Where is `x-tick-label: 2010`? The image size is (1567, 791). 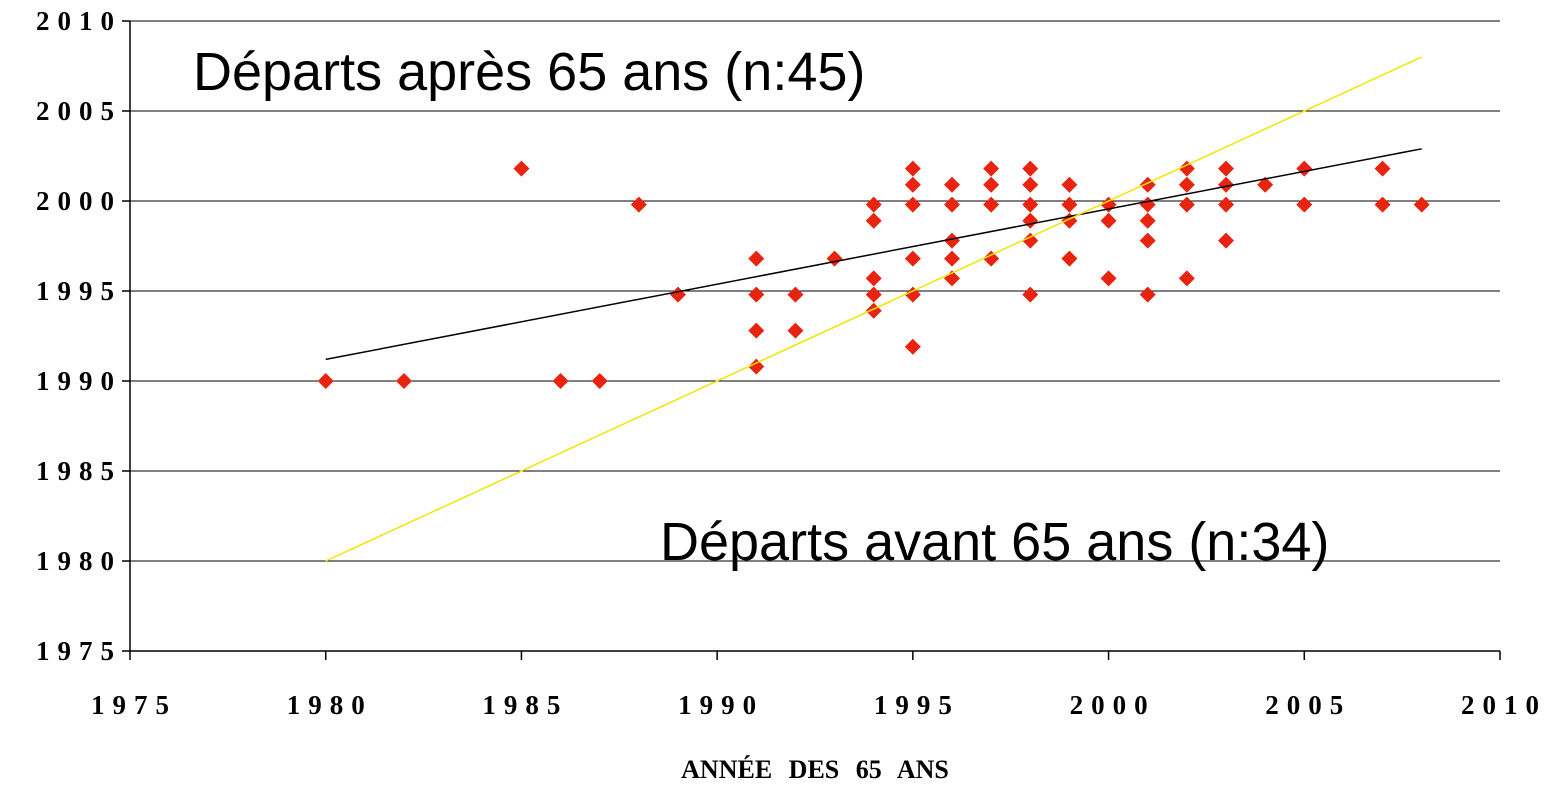
x-tick-label: 2010 is located at coordinates (1504, 705).